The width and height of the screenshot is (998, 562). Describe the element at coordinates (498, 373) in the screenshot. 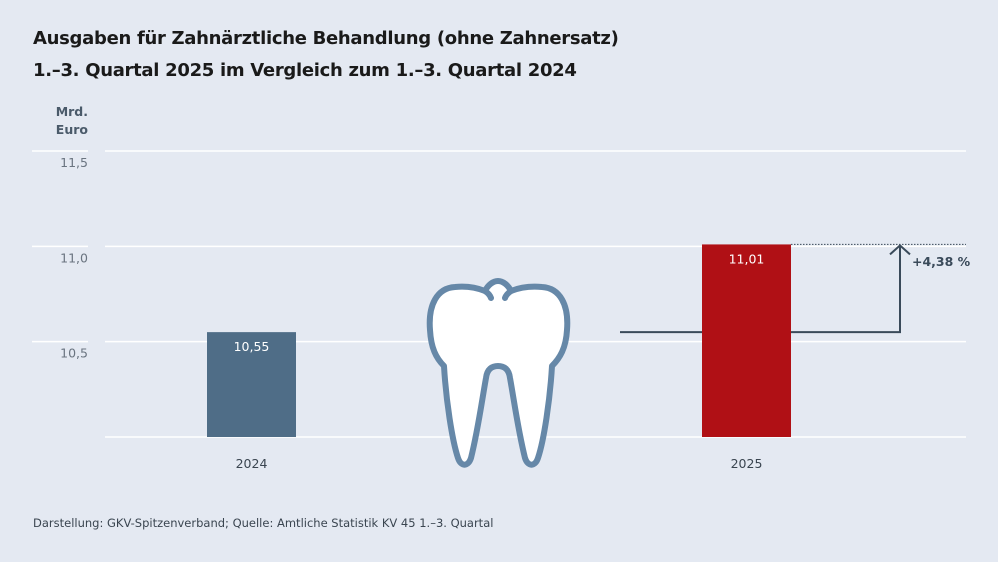

I see `tooth-icon` at that location.